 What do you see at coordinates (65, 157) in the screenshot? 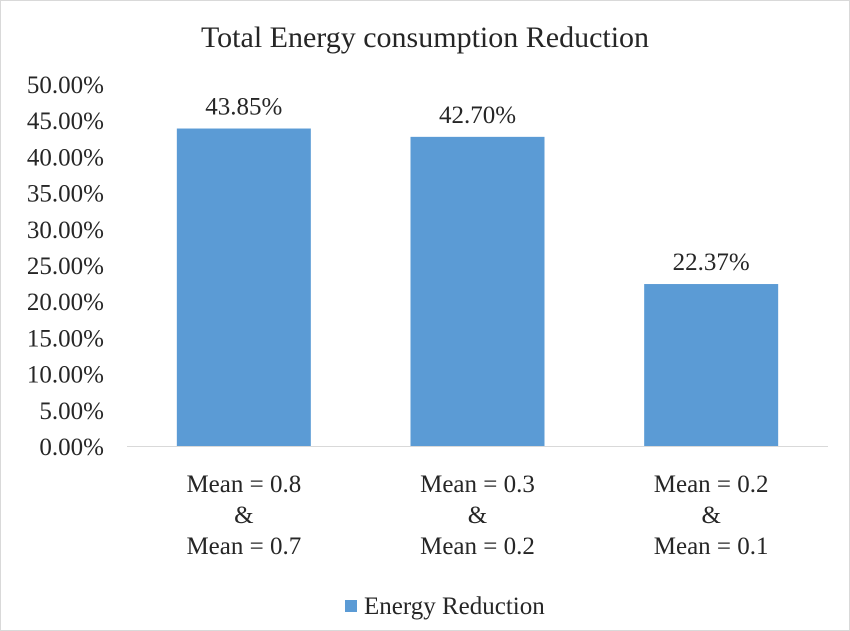
I see `y-tick-label: 40.00%` at bounding box center [65, 157].